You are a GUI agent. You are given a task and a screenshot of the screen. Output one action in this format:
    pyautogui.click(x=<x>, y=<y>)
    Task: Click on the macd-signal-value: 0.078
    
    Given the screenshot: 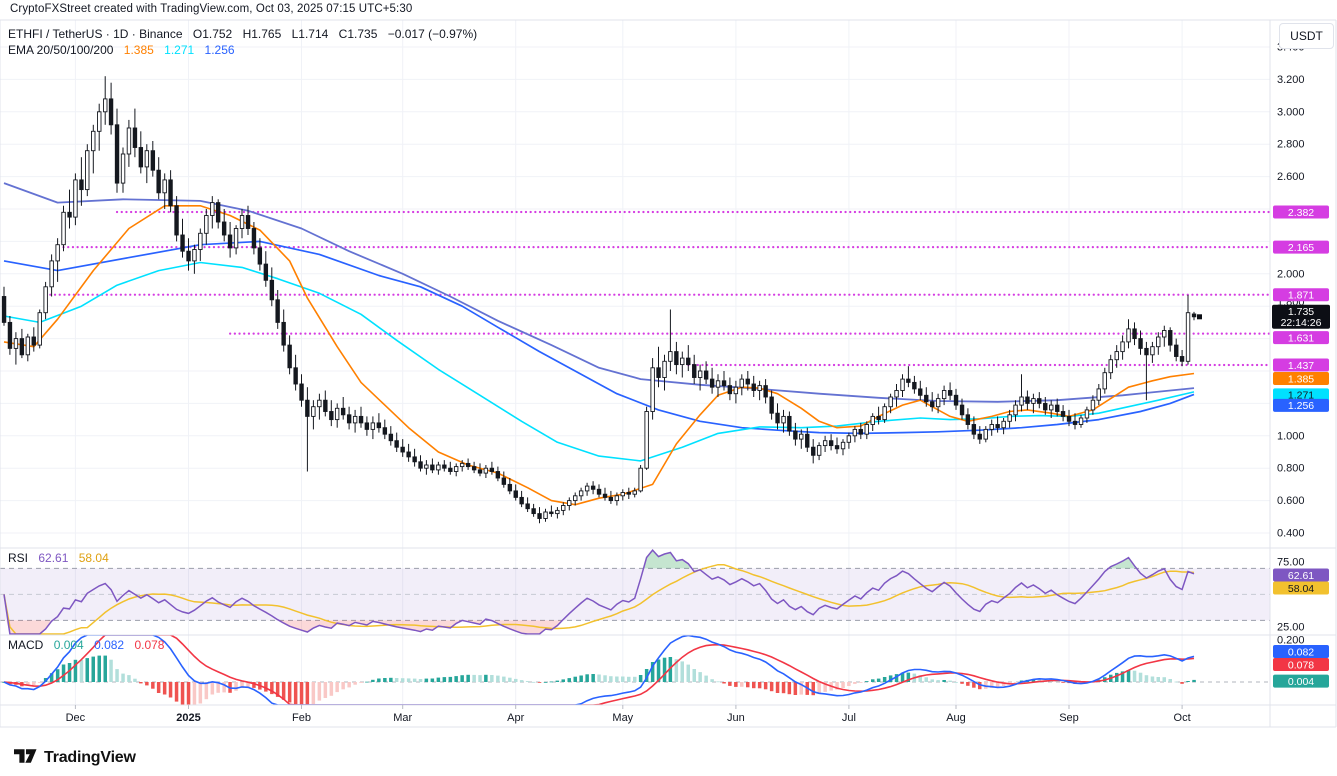 What is the action you would take?
    pyautogui.click(x=149, y=645)
    